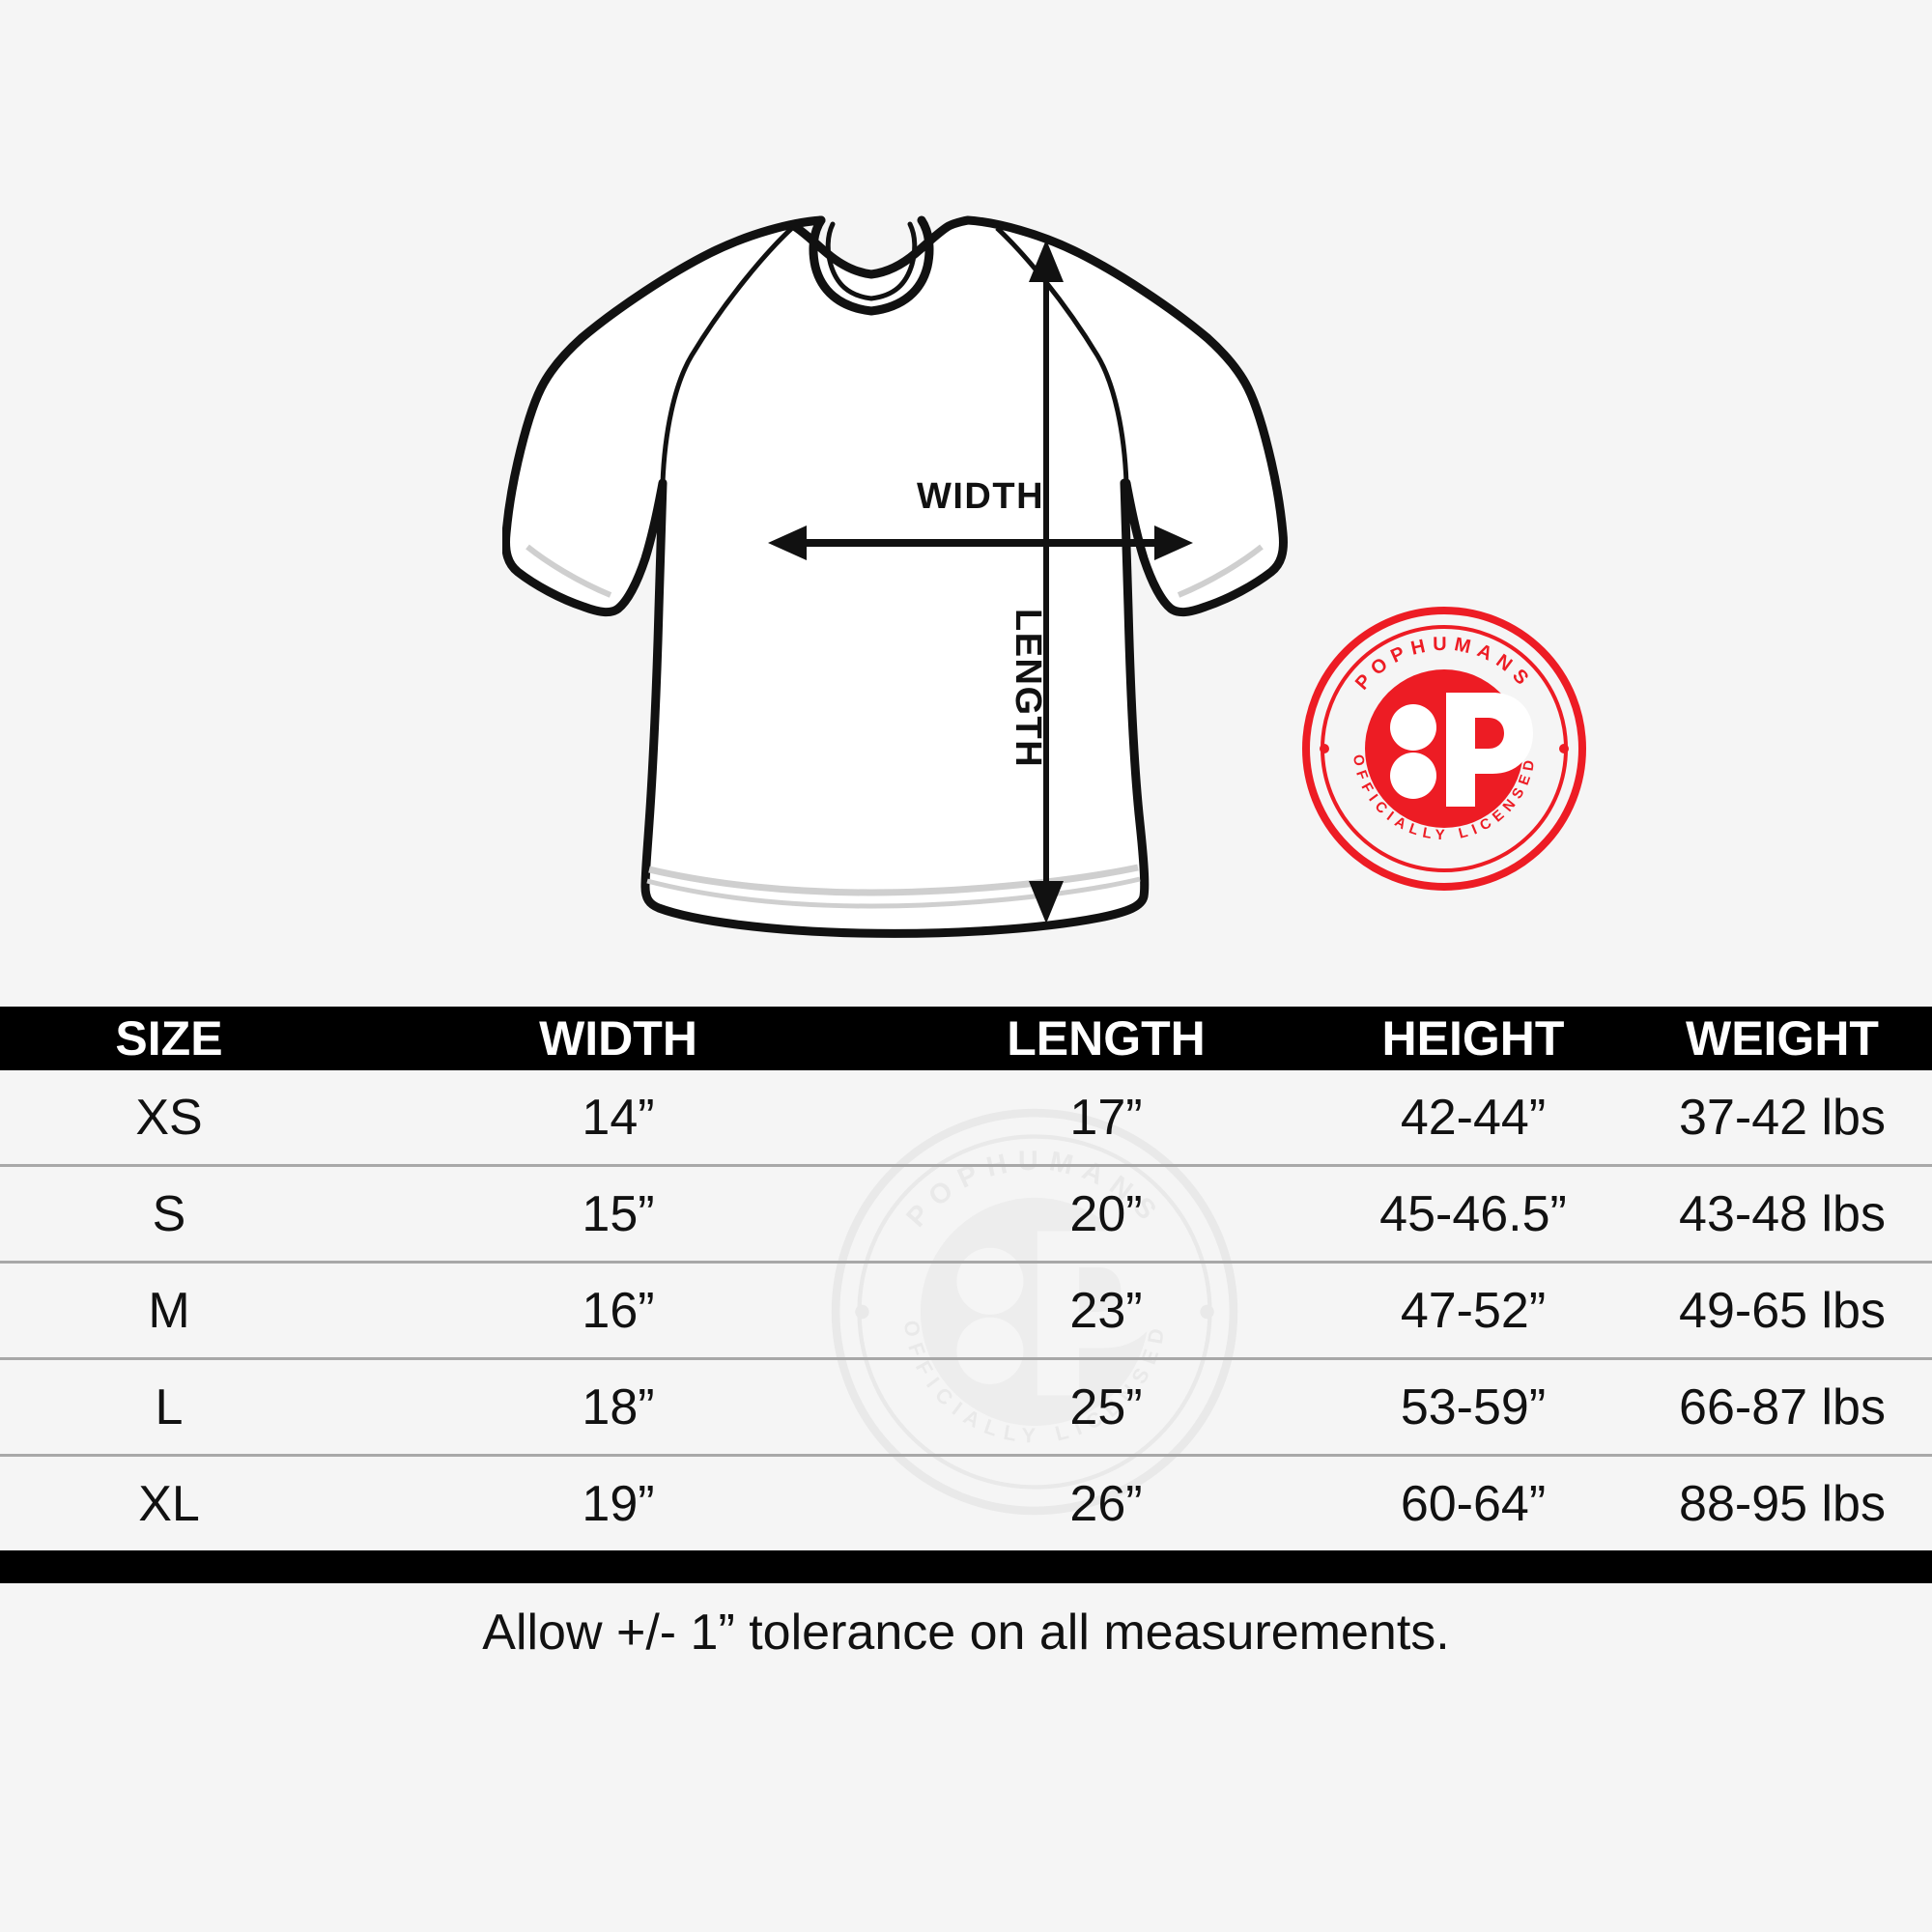  Describe the element at coordinates (1473, 1503) in the screenshot. I see `cell-height: 60-64”` at that location.